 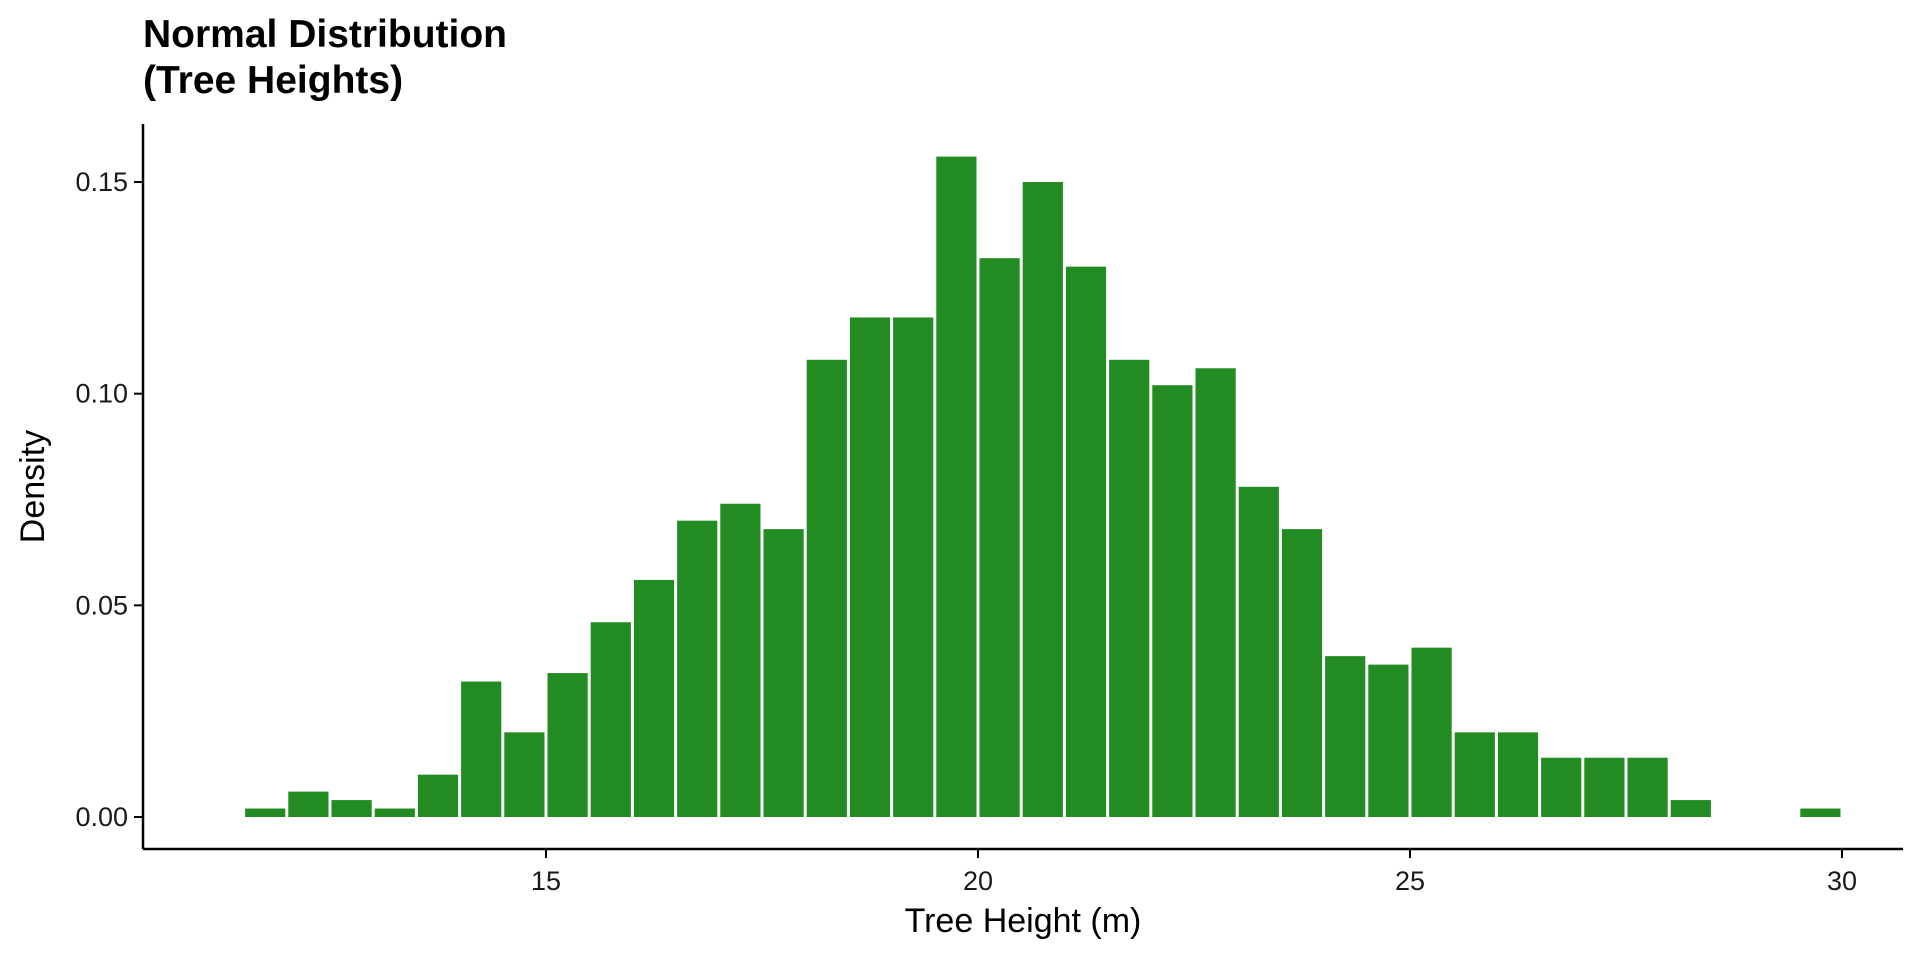 I want to click on x-ticks-group: 15 20 25 30, so click(x=1194, y=872).